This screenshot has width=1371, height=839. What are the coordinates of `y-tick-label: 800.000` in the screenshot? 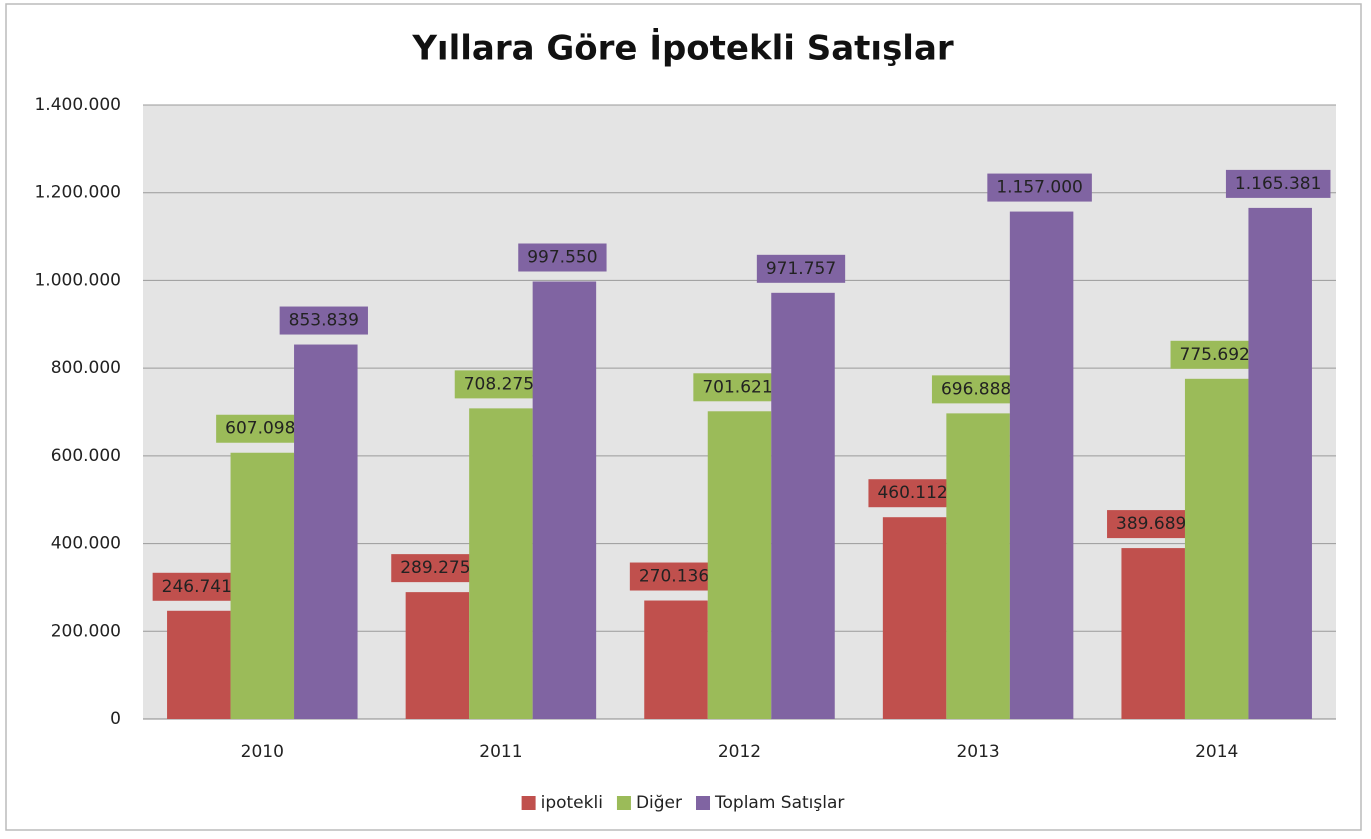 It's located at (86, 368).